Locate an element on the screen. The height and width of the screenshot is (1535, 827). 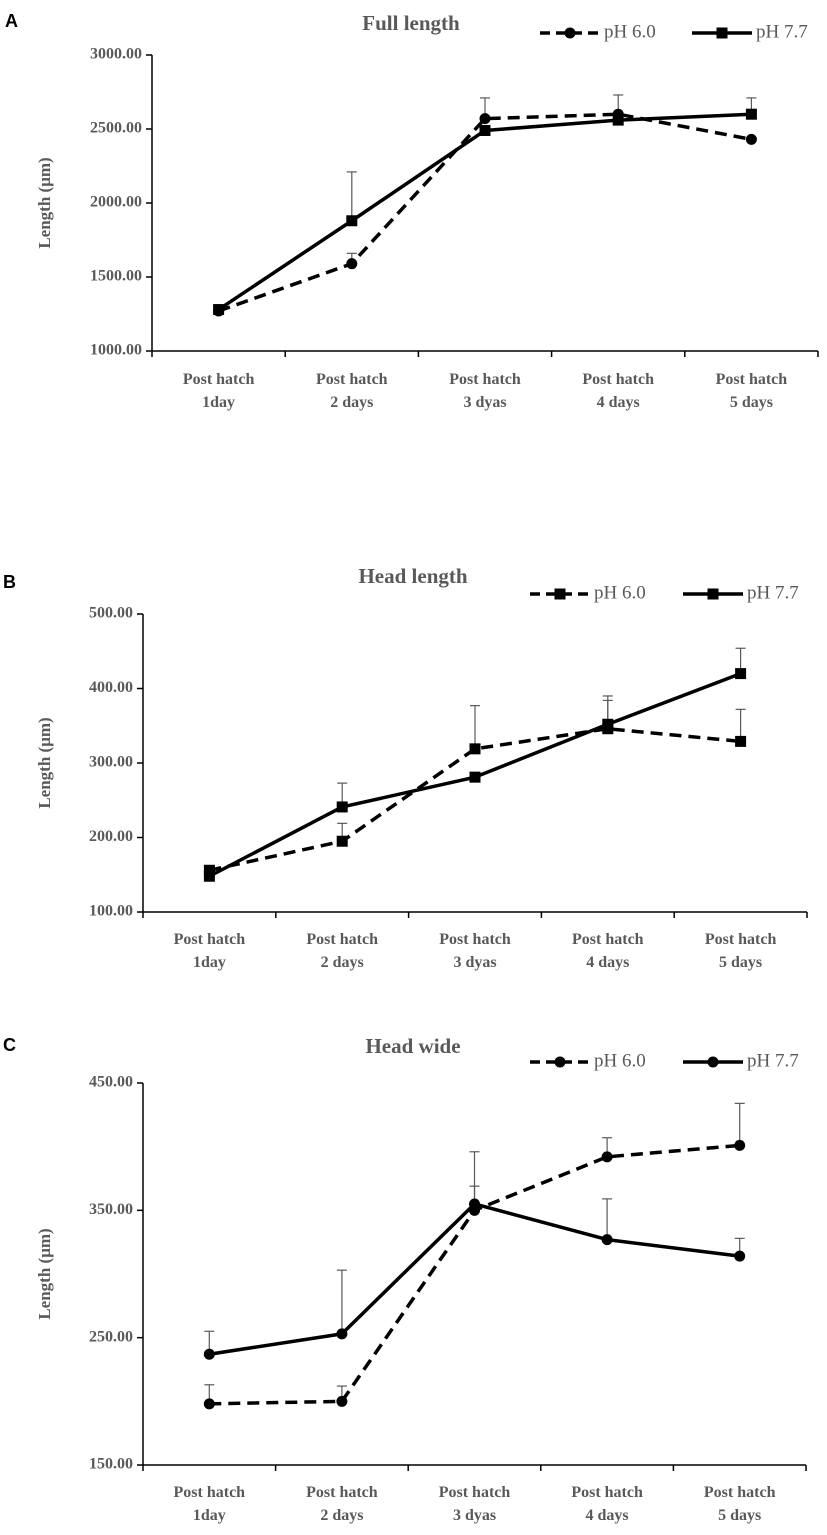
y-tick-label: 150.00 is located at coordinates (111, 1464).